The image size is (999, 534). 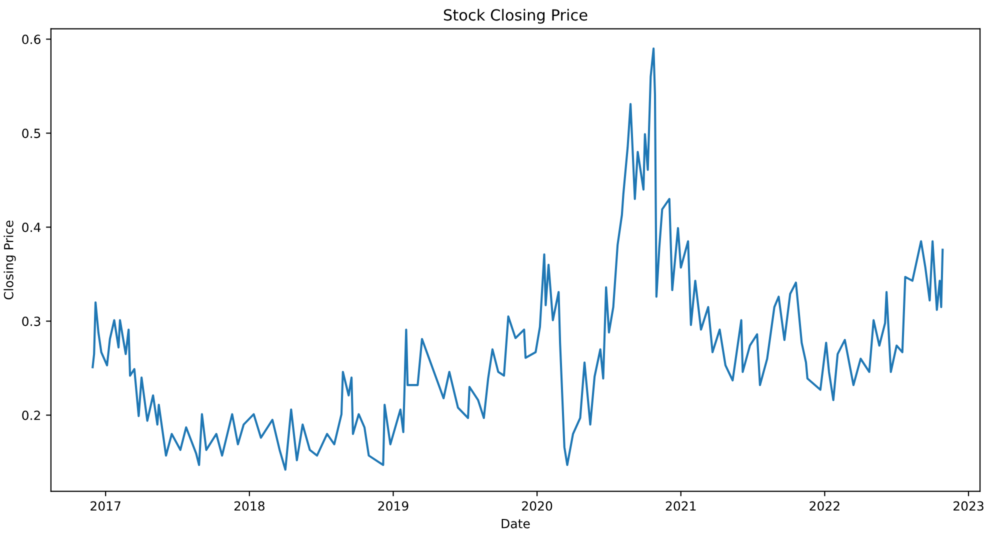 I want to click on x-tick-label: 2022, so click(x=825, y=506).